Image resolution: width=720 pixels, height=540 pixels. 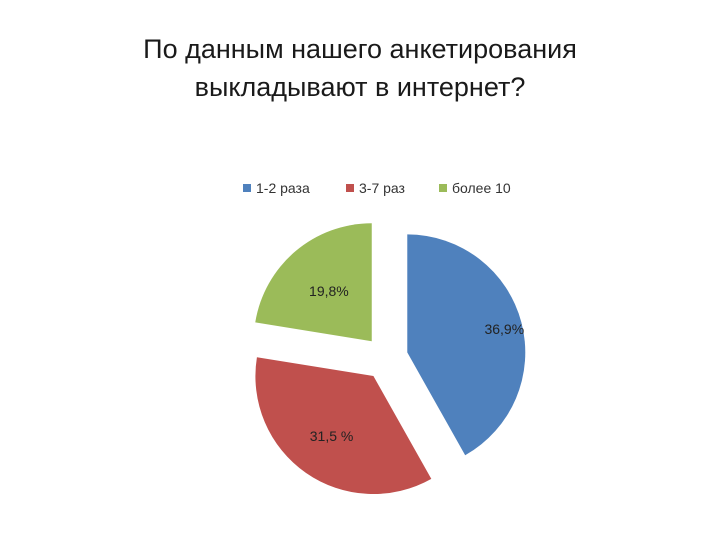 I want to click on data-label-1: 36,9%, so click(x=504, y=329).